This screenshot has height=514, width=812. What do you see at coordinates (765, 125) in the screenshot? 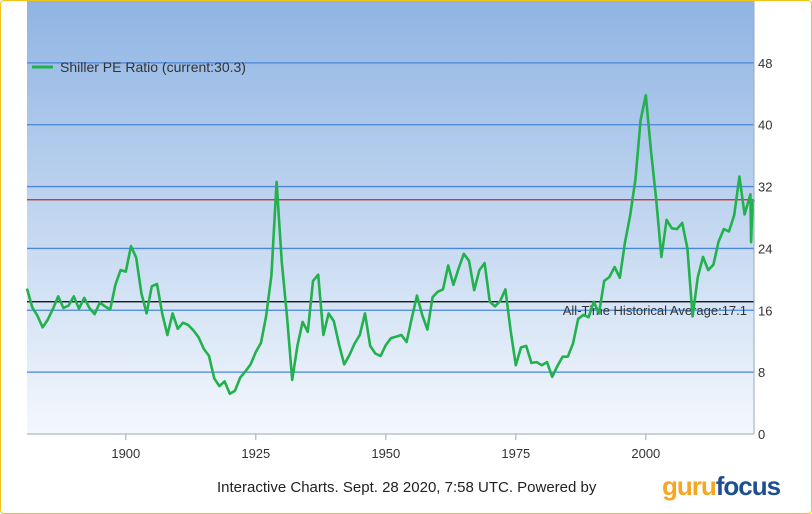
I see `y-tick-label: 40` at bounding box center [765, 125].